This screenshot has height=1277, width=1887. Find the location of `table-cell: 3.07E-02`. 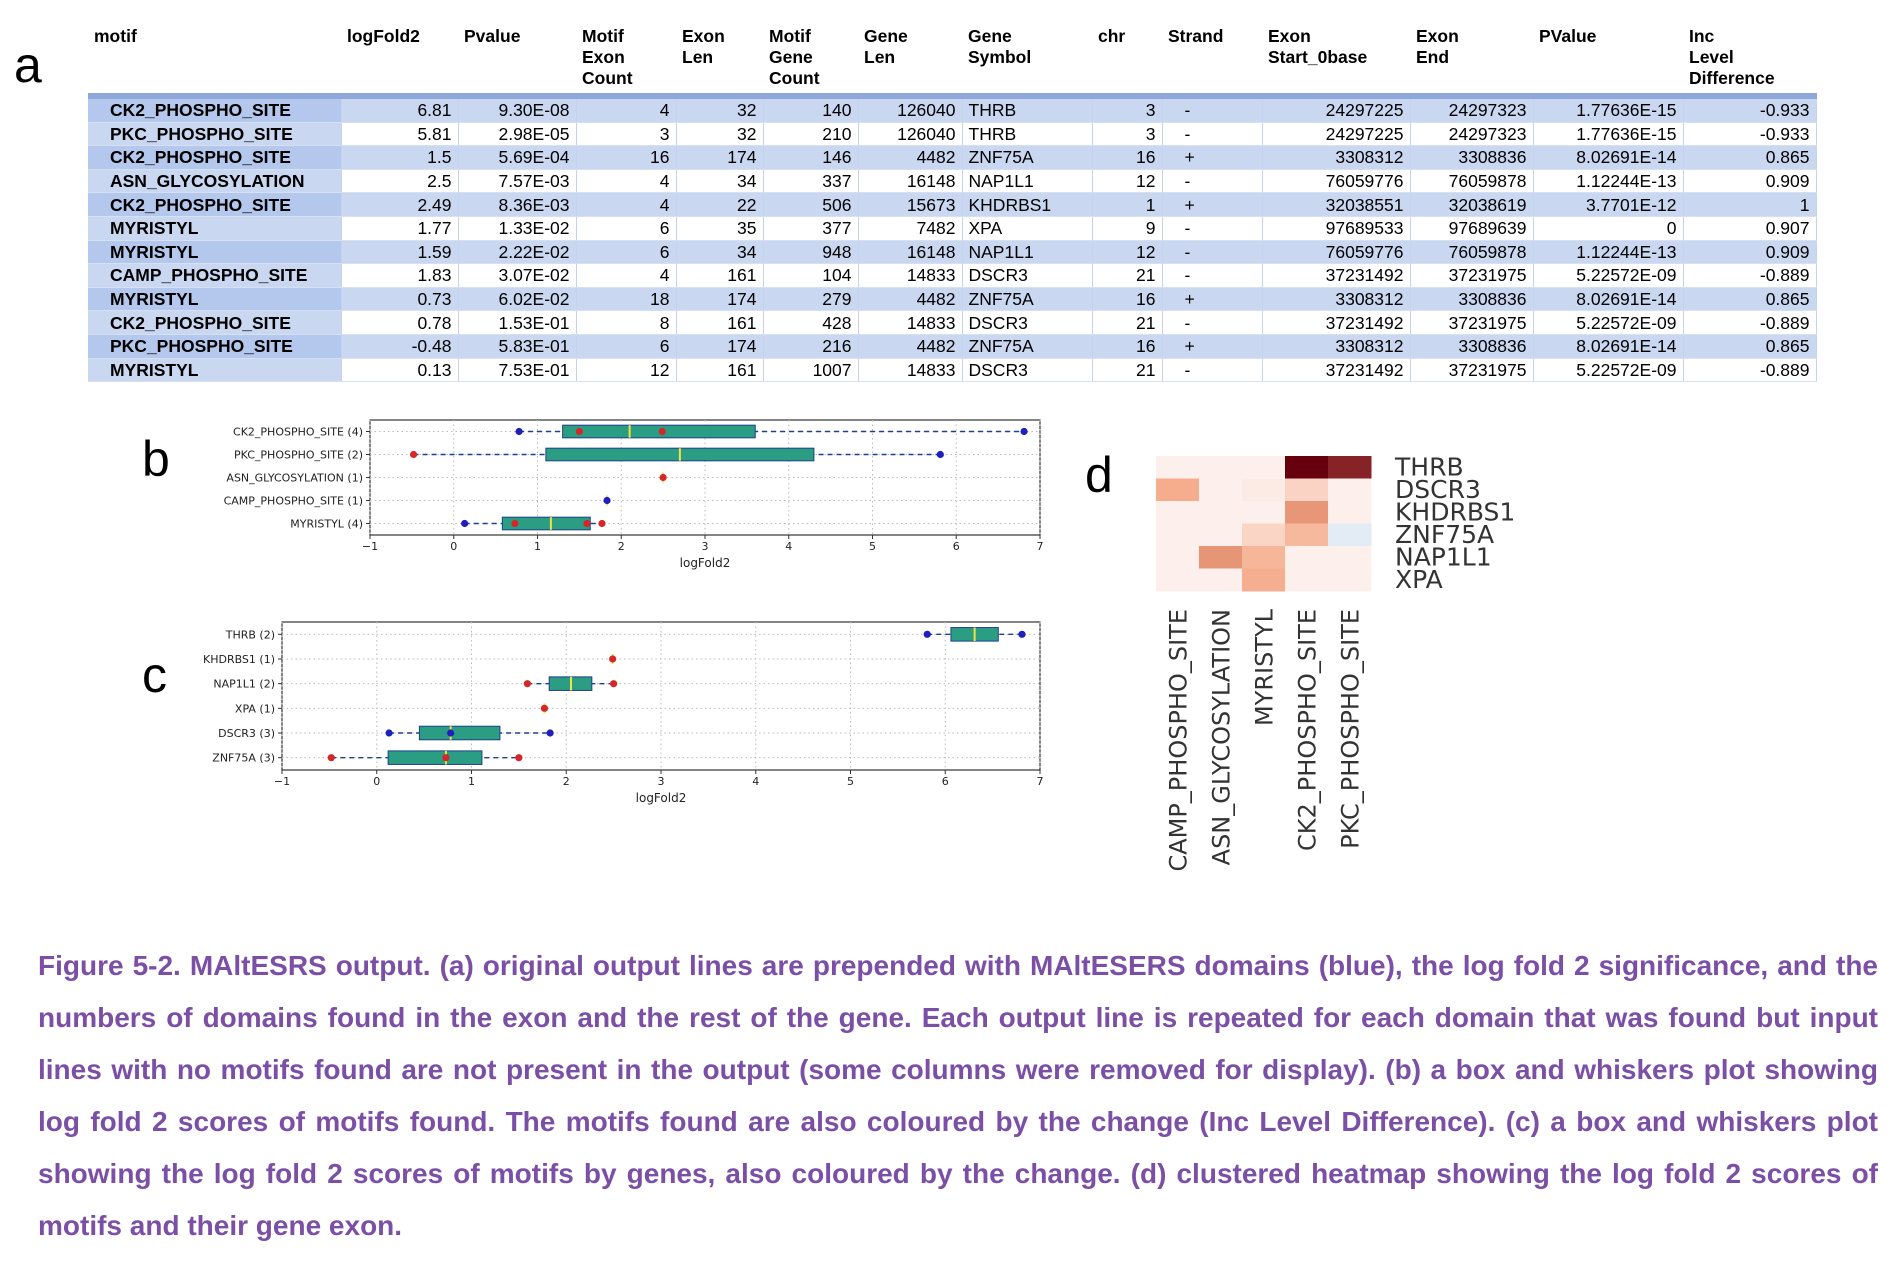

table-cell: 3.07E-02 is located at coordinates (517, 275).